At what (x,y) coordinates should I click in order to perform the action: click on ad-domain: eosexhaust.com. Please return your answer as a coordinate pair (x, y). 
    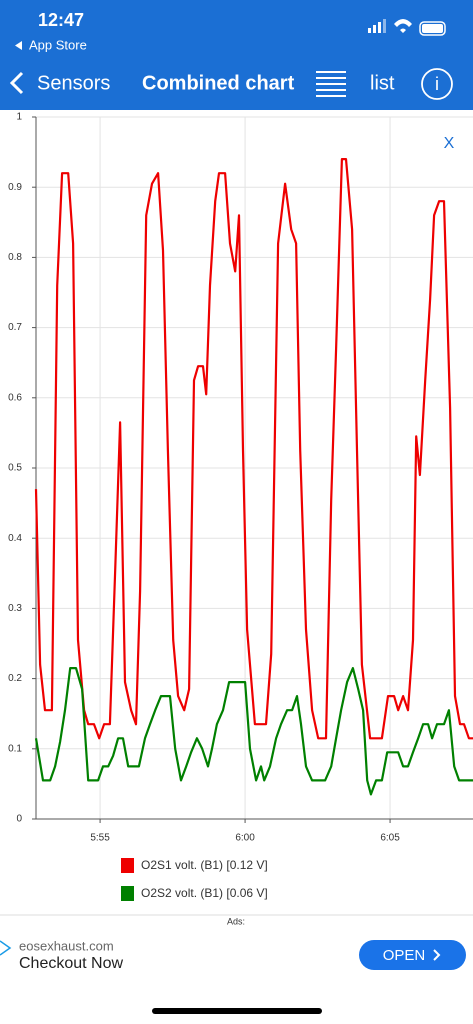
    Looking at the image, I should click on (66, 945).